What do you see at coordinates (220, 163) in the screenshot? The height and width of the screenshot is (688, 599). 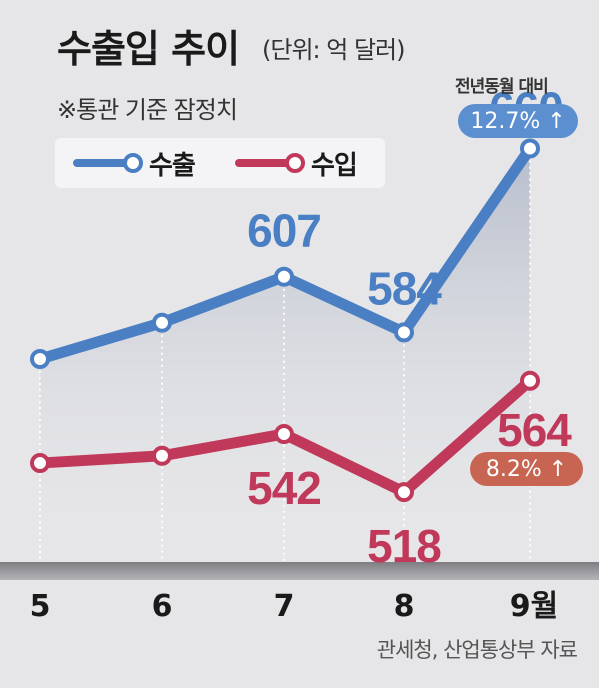 I see `legend: 수출 수입` at bounding box center [220, 163].